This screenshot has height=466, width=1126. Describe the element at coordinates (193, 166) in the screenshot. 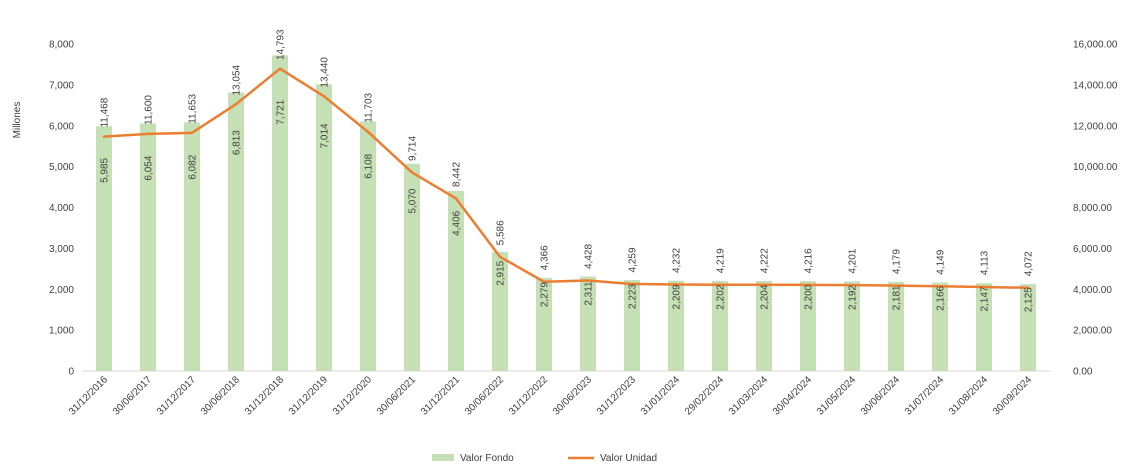

I see `bar-value-label: 6,082` at that location.